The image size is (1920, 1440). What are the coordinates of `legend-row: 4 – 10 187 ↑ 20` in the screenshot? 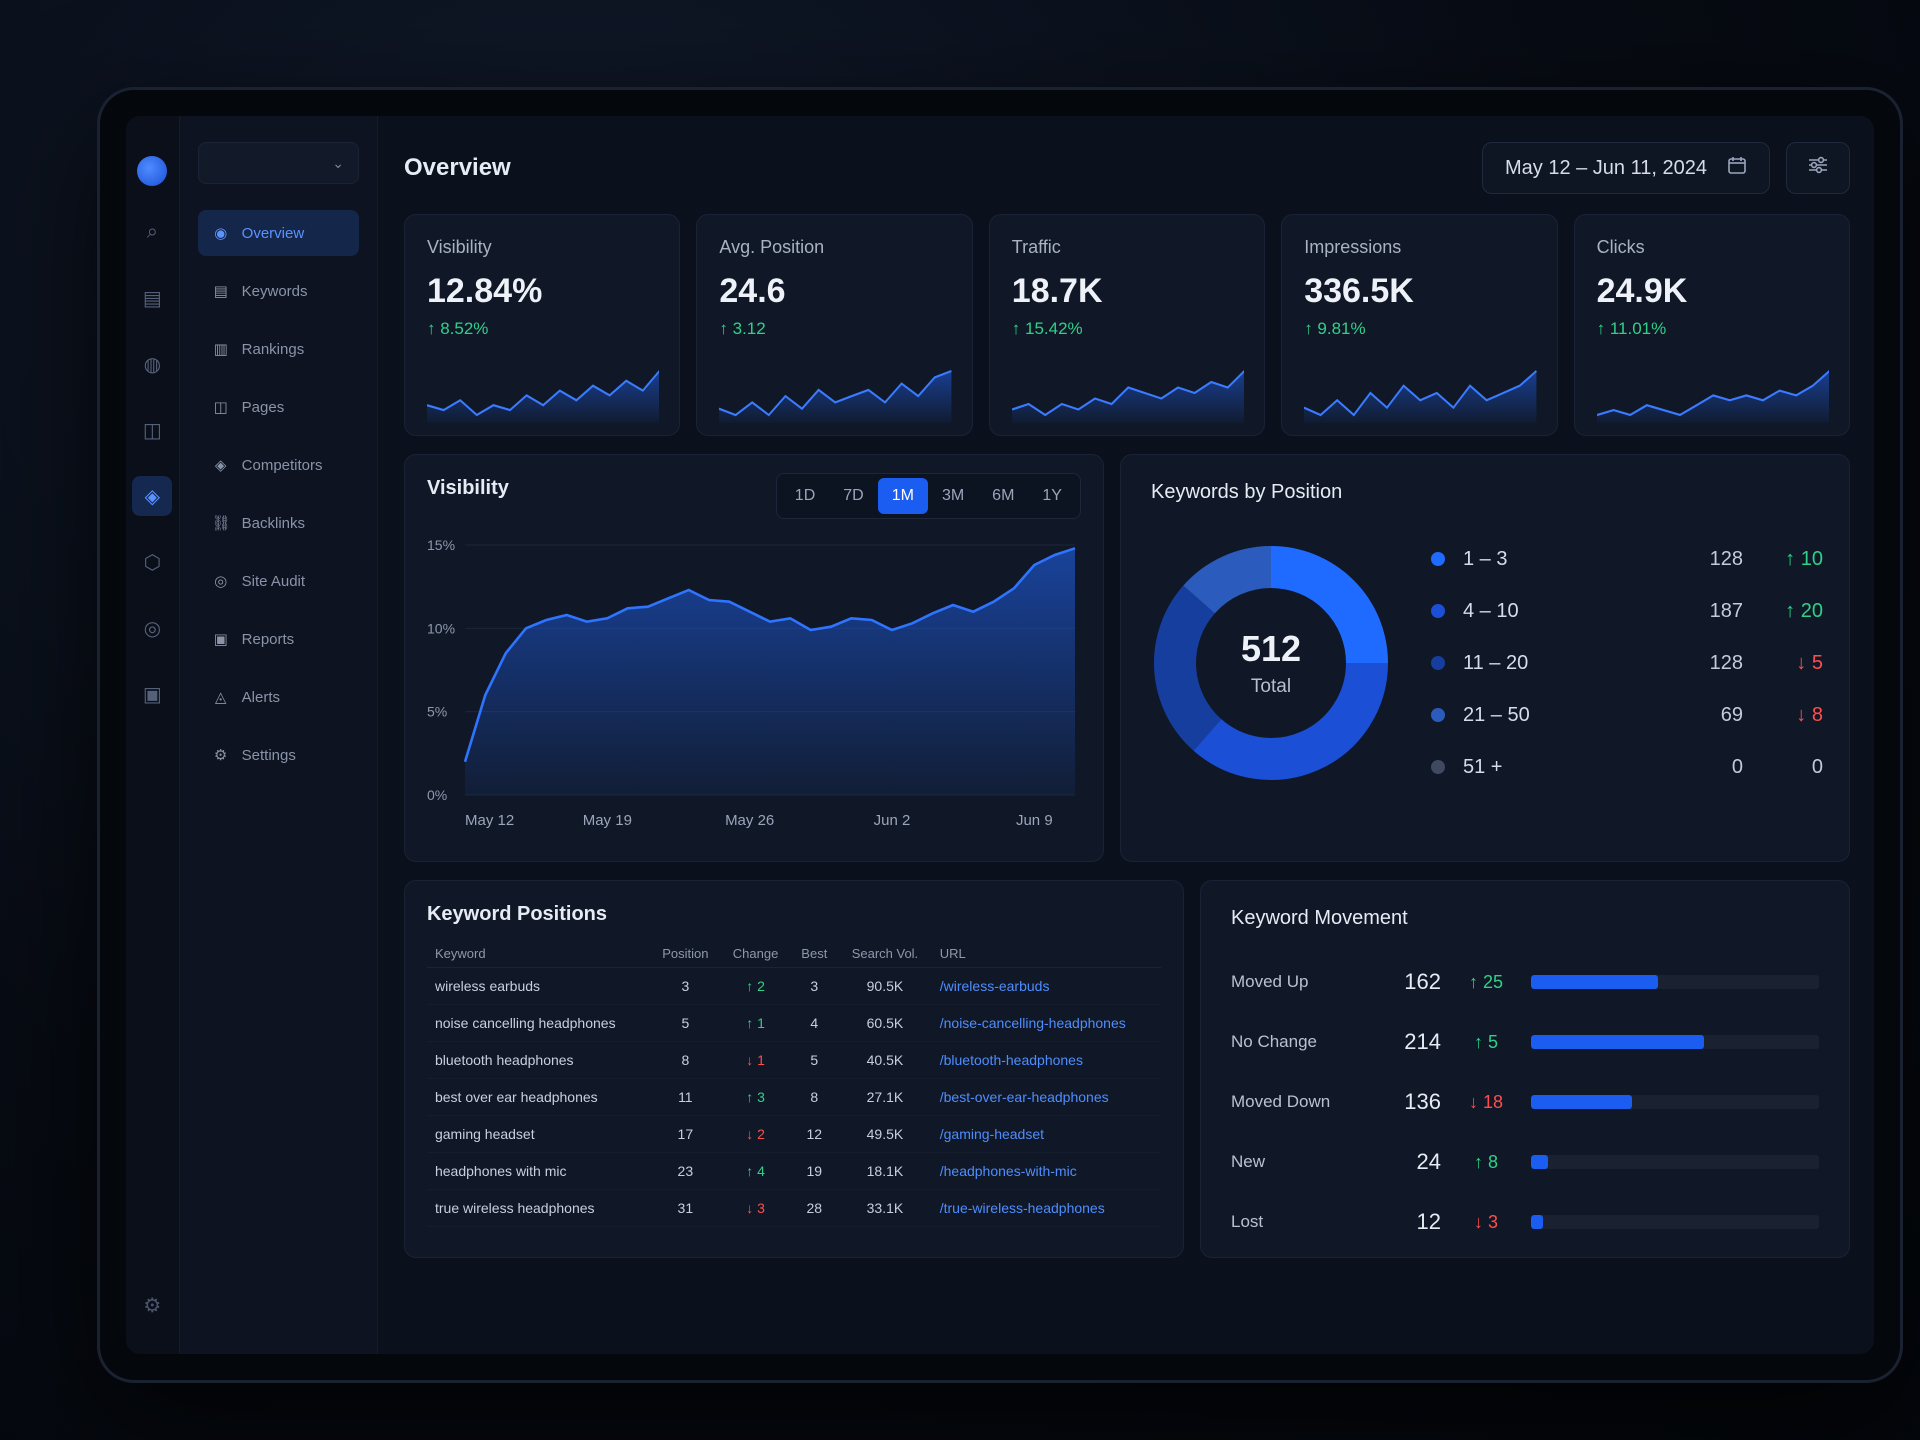 It's located at (1626, 611).